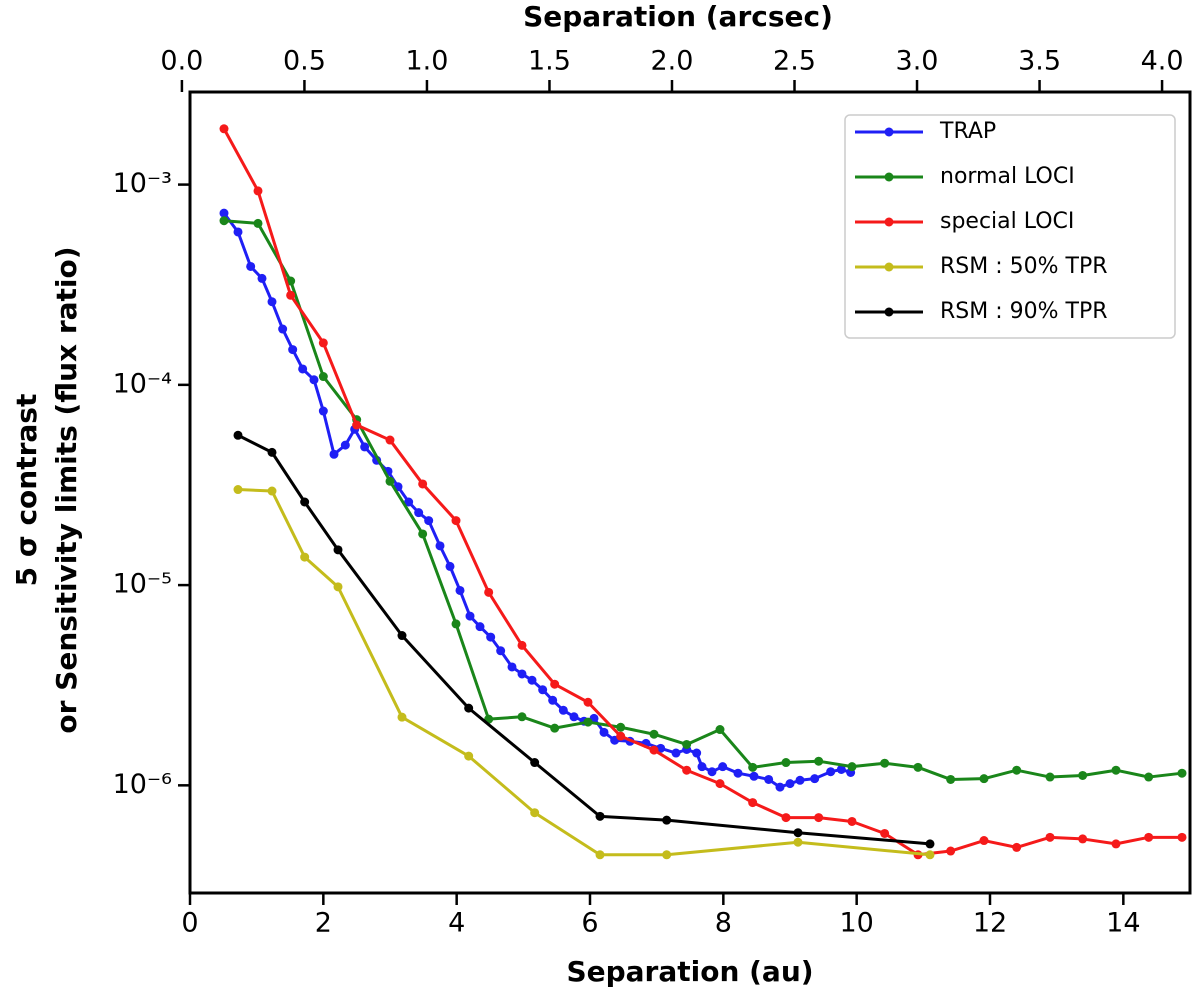 The width and height of the screenshot is (1200, 1003). Describe the element at coordinates (1007, 176) in the screenshot. I see `legend-label: normal LOCI` at that location.